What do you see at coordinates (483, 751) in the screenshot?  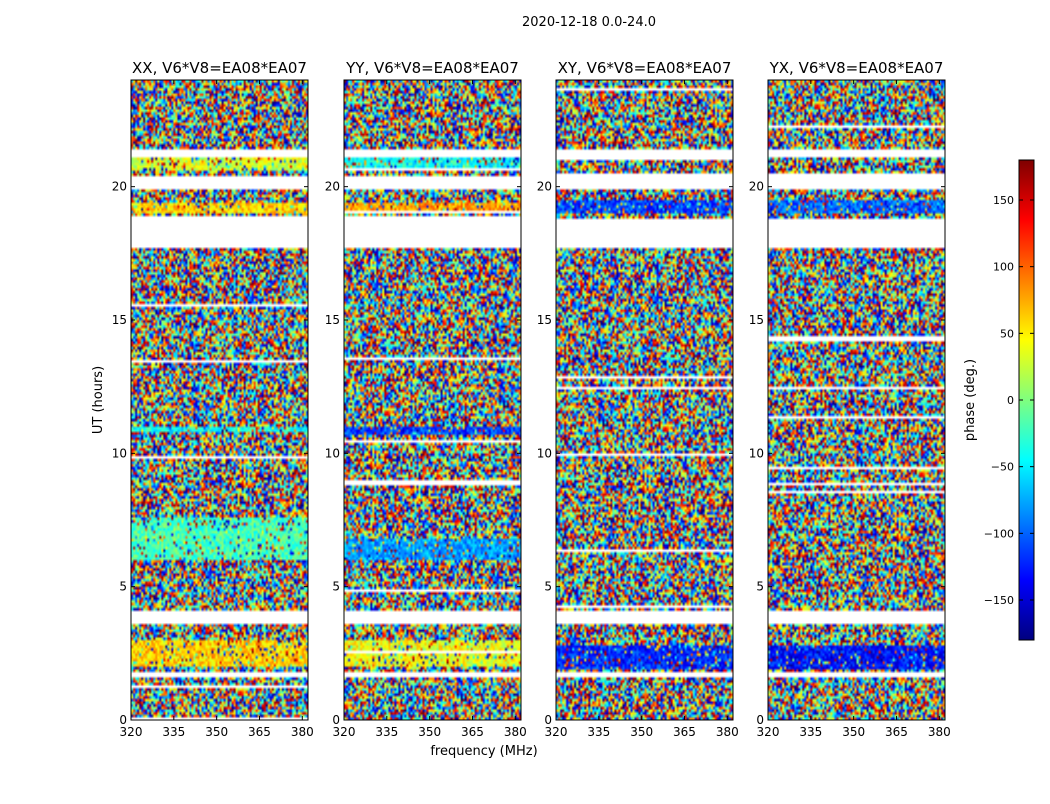 I see `x-axis-label: frequency (MHz)` at bounding box center [483, 751].